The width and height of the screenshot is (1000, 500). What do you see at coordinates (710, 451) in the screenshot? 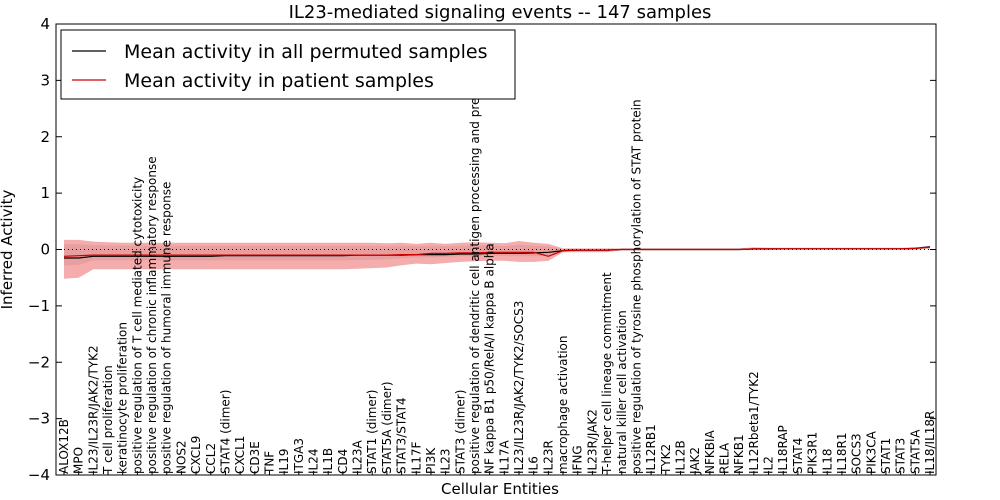
I see `x-tick-label: NFKBIA` at bounding box center [710, 451].